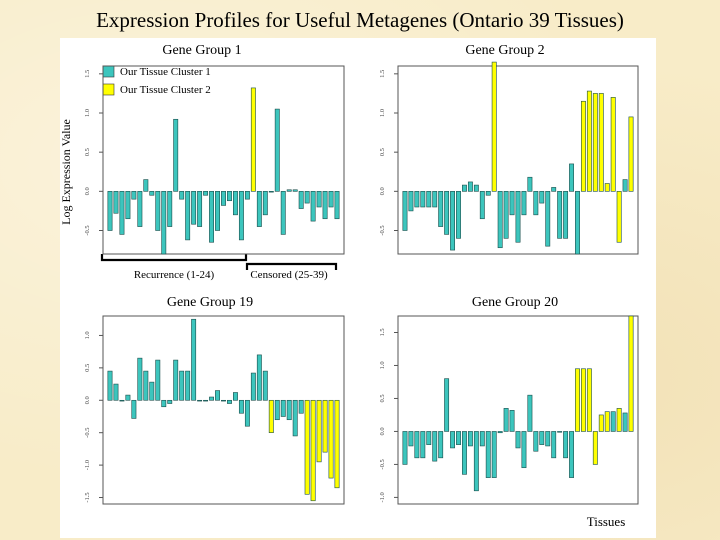 Image resolution: width=720 pixels, height=540 pixels. What do you see at coordinates (66, 172) in the screenshot?
I see `y-axis-label: Log Expression Value` at bounding box center [66, 172].